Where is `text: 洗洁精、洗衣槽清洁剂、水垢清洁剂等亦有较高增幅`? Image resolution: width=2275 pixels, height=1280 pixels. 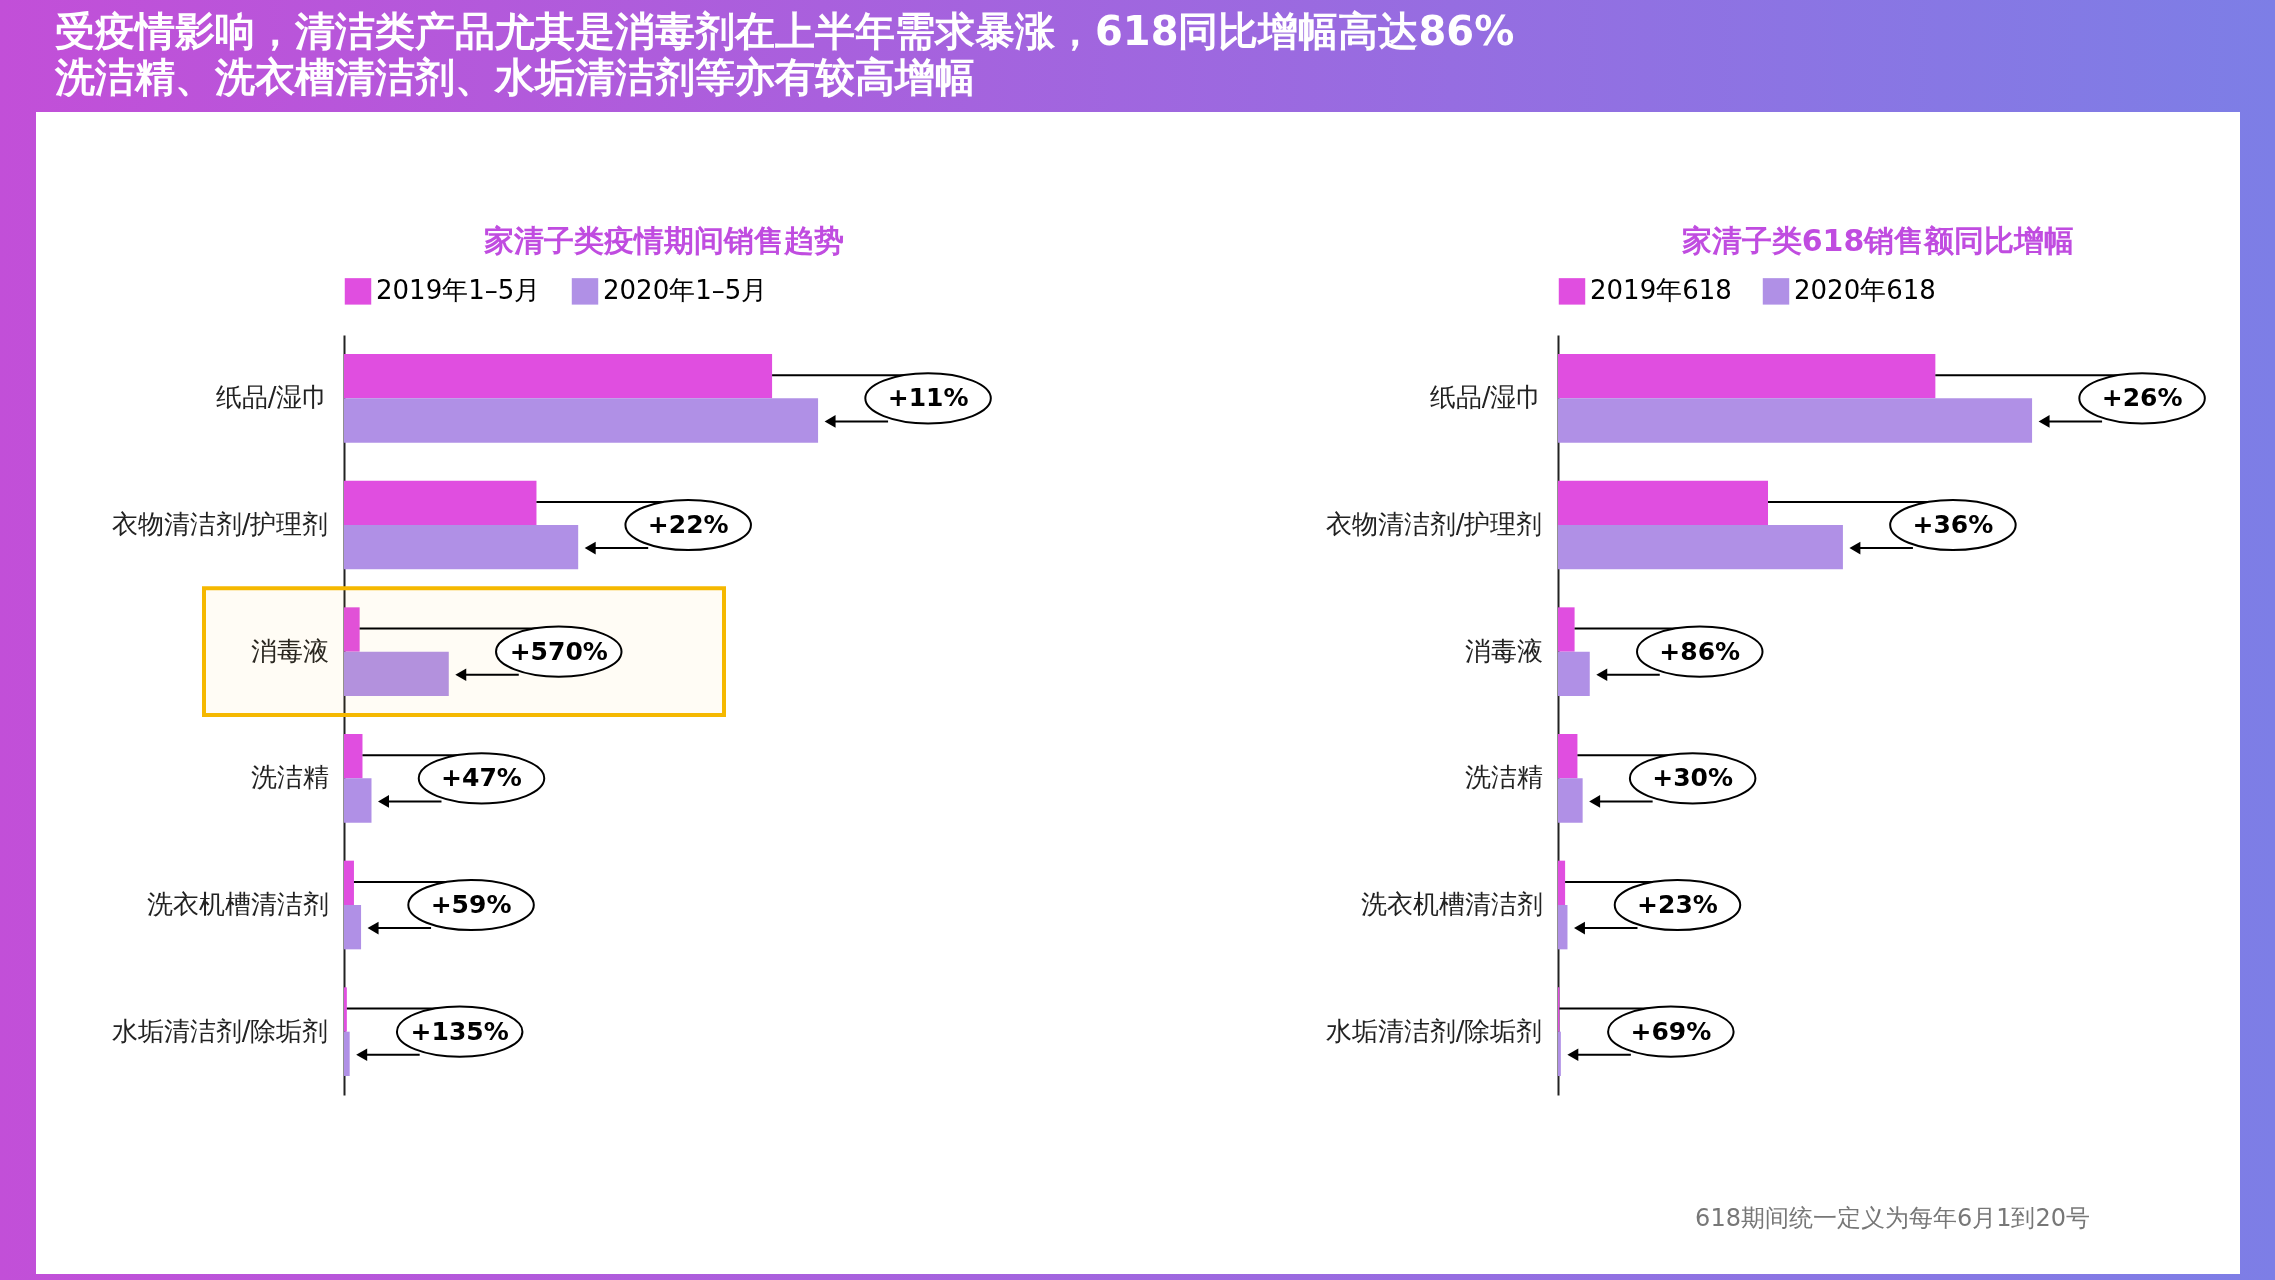 text: 洗洁精、洗衣槽清洁剂、水垢清洁剂等亦有较高增幅 is located at coordinates (515, 77).